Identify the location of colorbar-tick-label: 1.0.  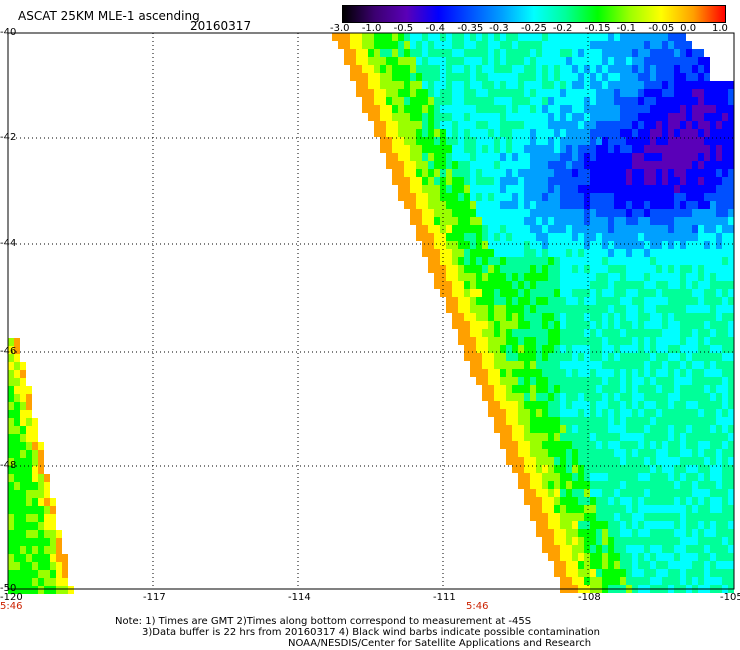
(720, 28).